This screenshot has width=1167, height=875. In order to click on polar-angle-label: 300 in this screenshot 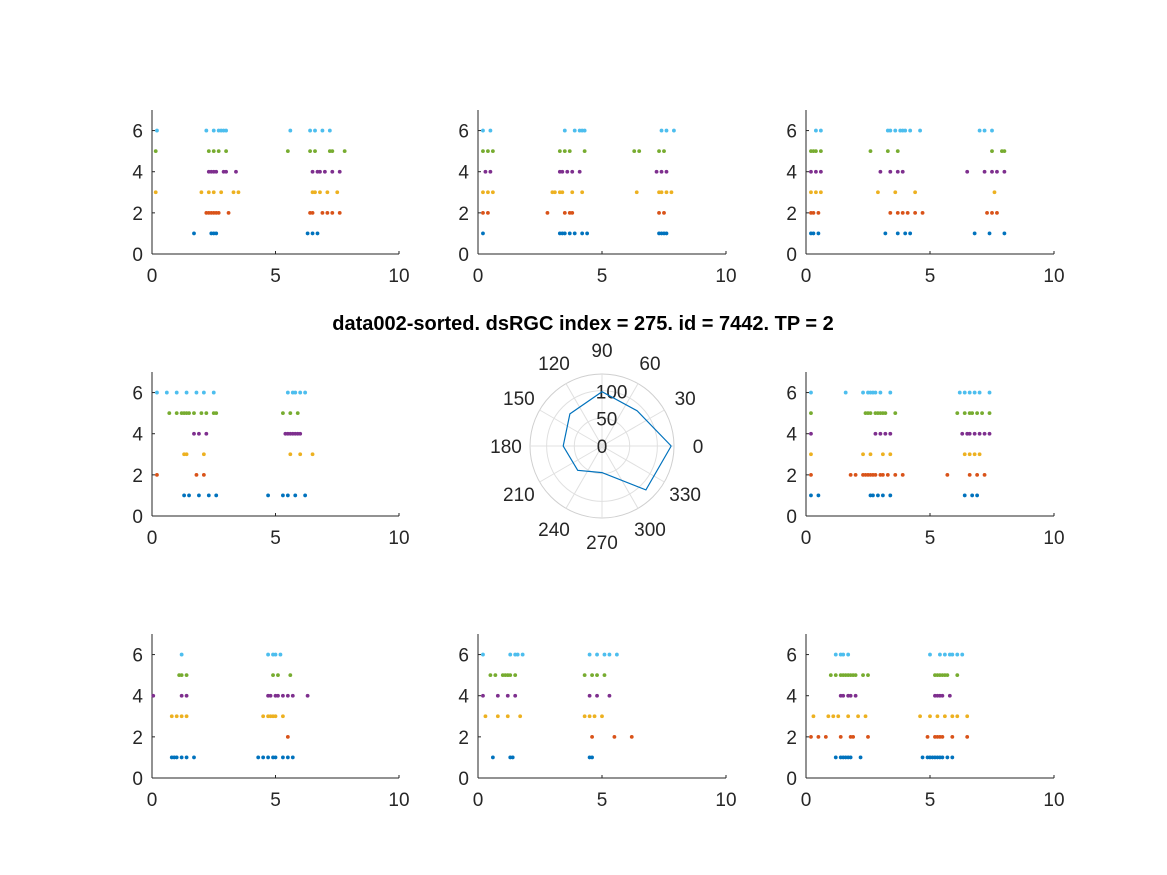, I will do `click(650, 530)`.